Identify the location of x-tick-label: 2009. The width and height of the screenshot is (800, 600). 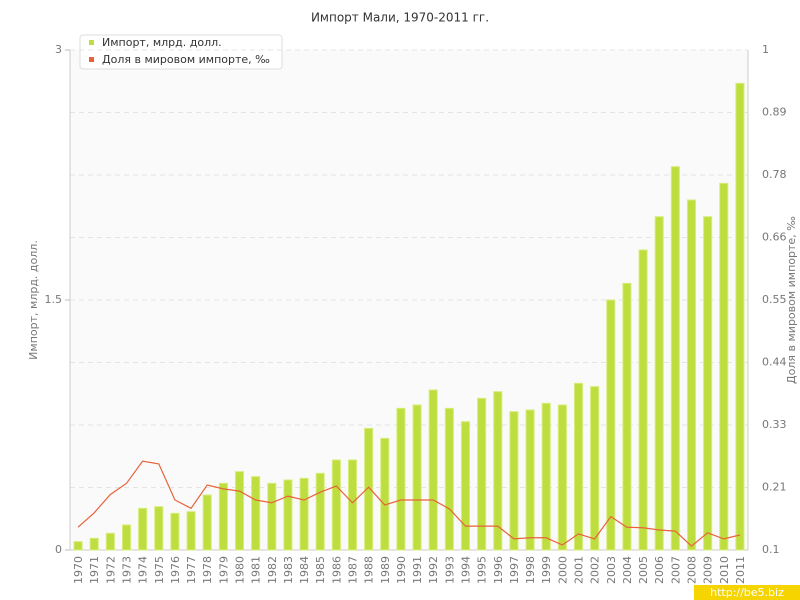
(708, 570).